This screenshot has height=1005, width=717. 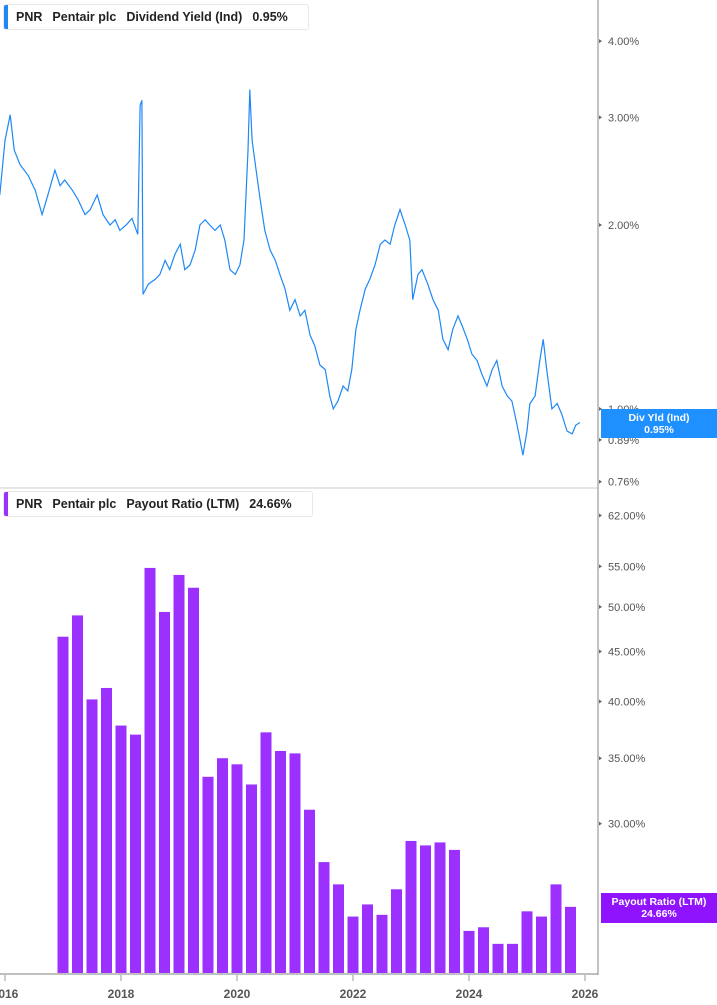 I want to click on payout-axis-tick-label: 35.00%, so click(x=627, y=759).